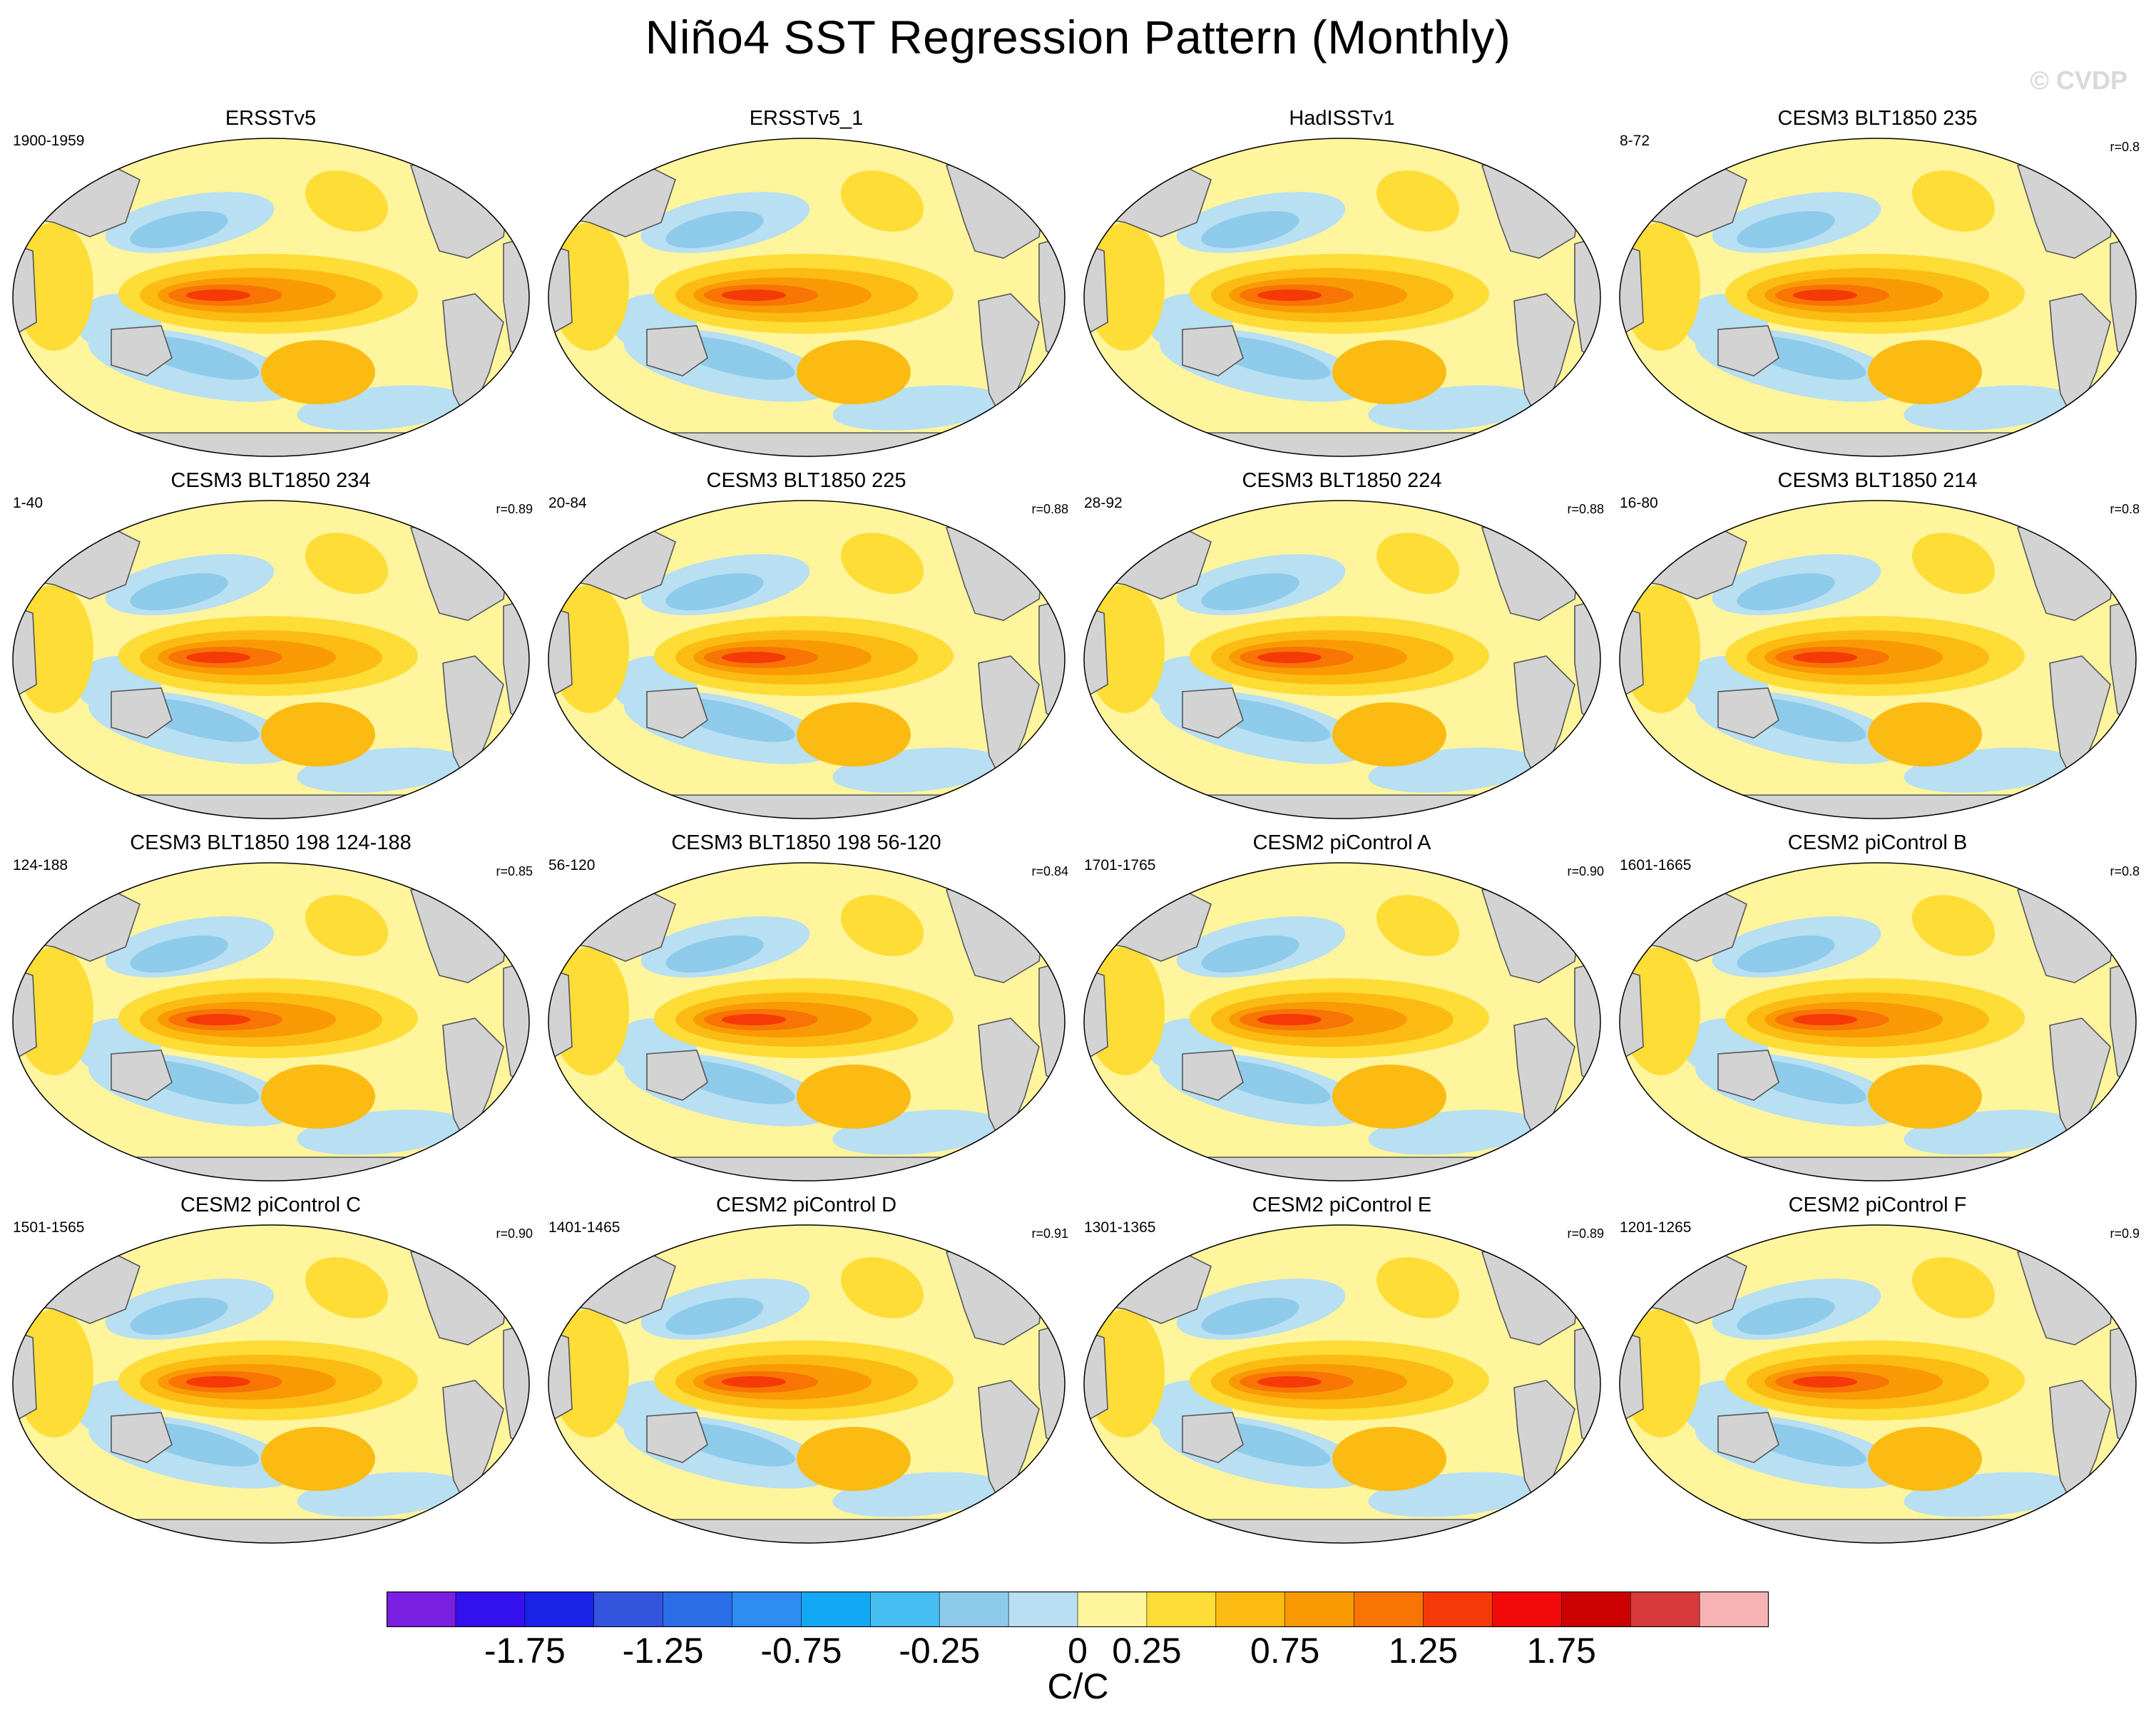  What do you see at coordinates (1878, 480) in the screenshot?
I see `panel-title: CESM3 BLT1850 214` at bounding box center [1878, 480].